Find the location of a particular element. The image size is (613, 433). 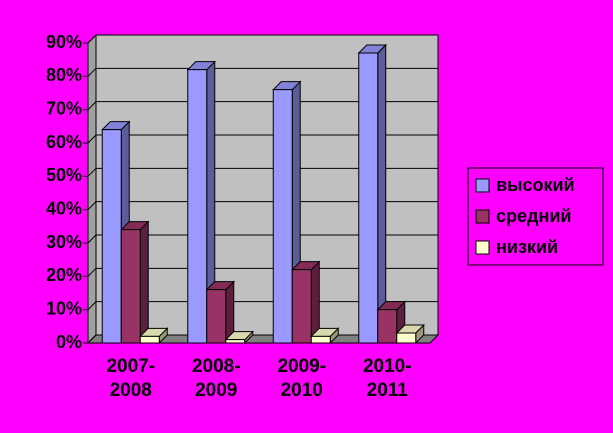

legend-box is located at coordinates (535, 216).